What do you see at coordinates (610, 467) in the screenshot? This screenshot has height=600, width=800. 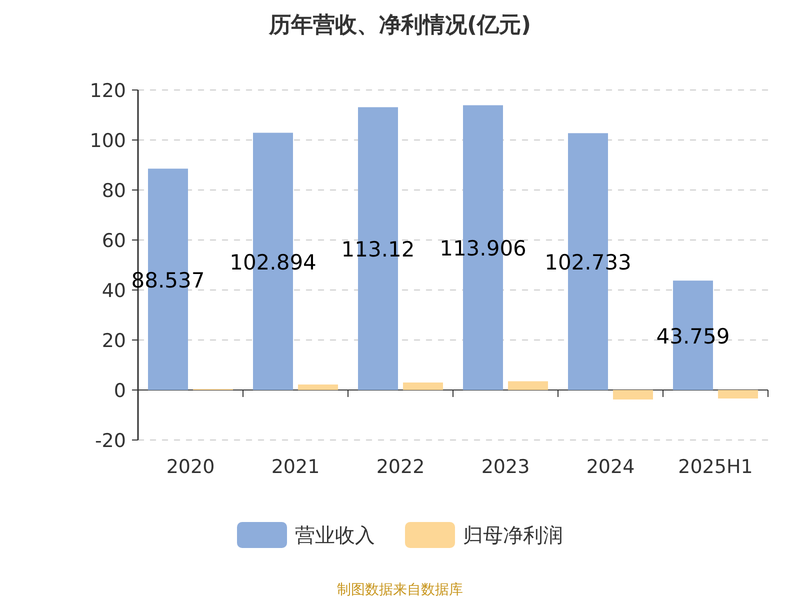 I see `x-tick-label: 2024` at bounding box center [610, 467].